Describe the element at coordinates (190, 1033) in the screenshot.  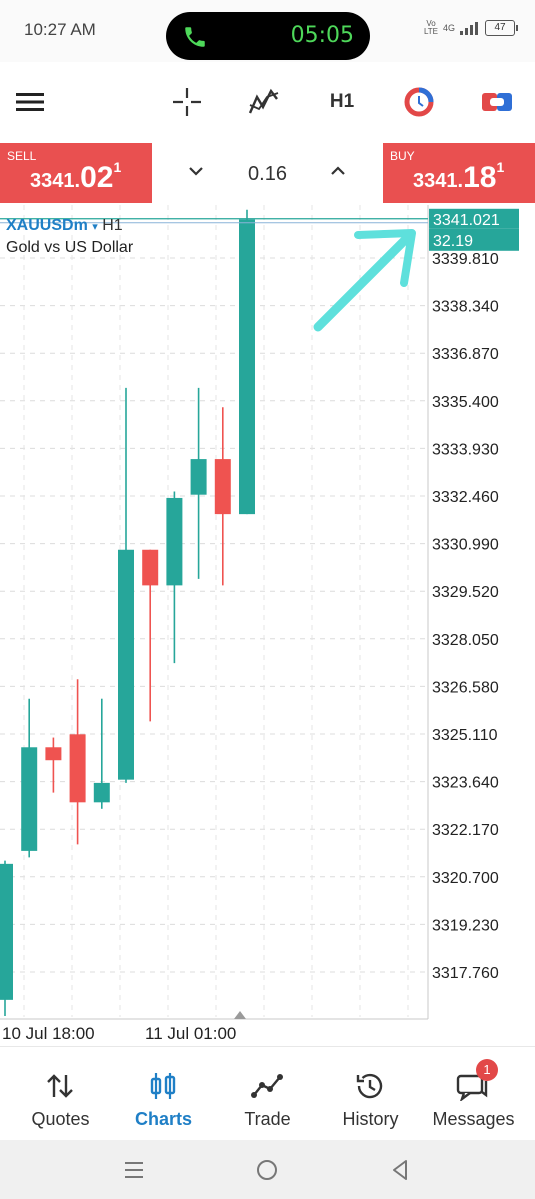
I see `x-axis-tick-label: 11 Jul 01:00` at that location.